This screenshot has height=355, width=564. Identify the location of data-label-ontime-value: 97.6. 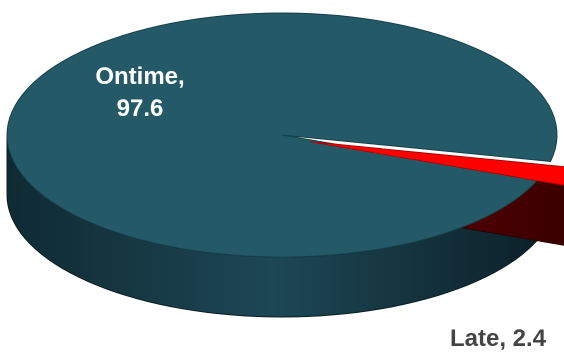
(140, 108).